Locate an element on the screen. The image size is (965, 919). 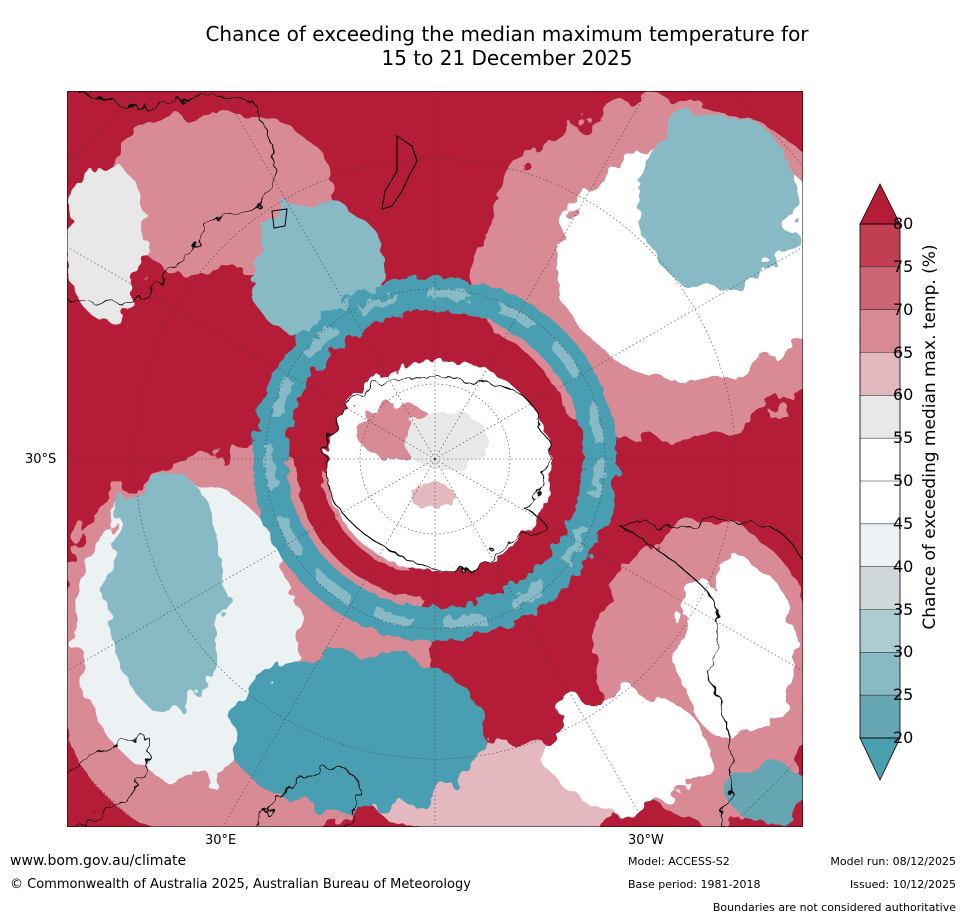
colorbar-tick-label: 75 is located at coordinates (903, 266).